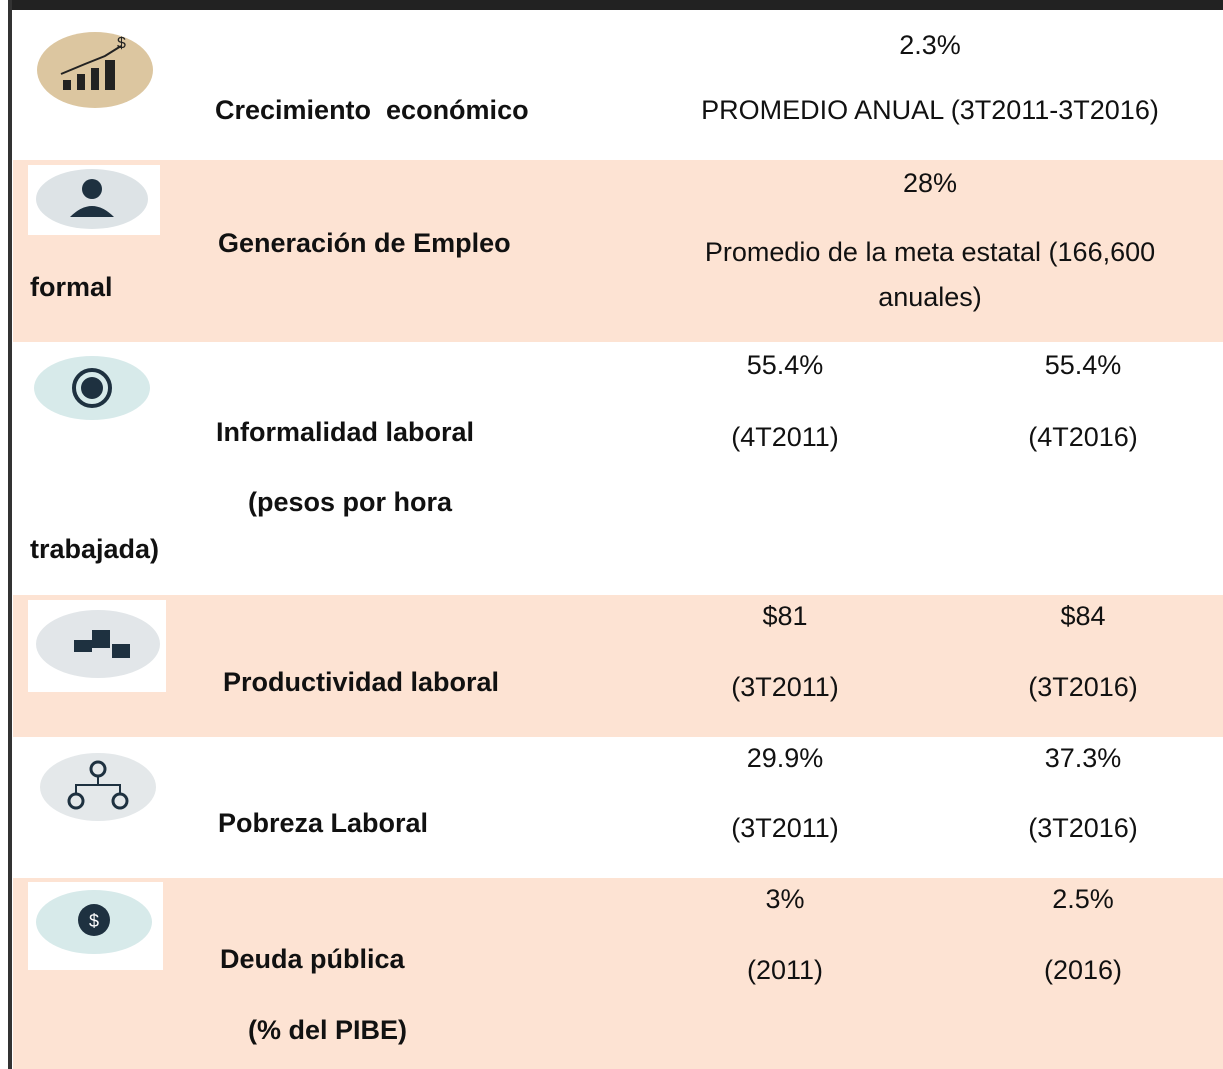  Describe the element at coordinates (328, 1030) in the screenshot. I see `indicator-label: (% del PIBE)` at that location.